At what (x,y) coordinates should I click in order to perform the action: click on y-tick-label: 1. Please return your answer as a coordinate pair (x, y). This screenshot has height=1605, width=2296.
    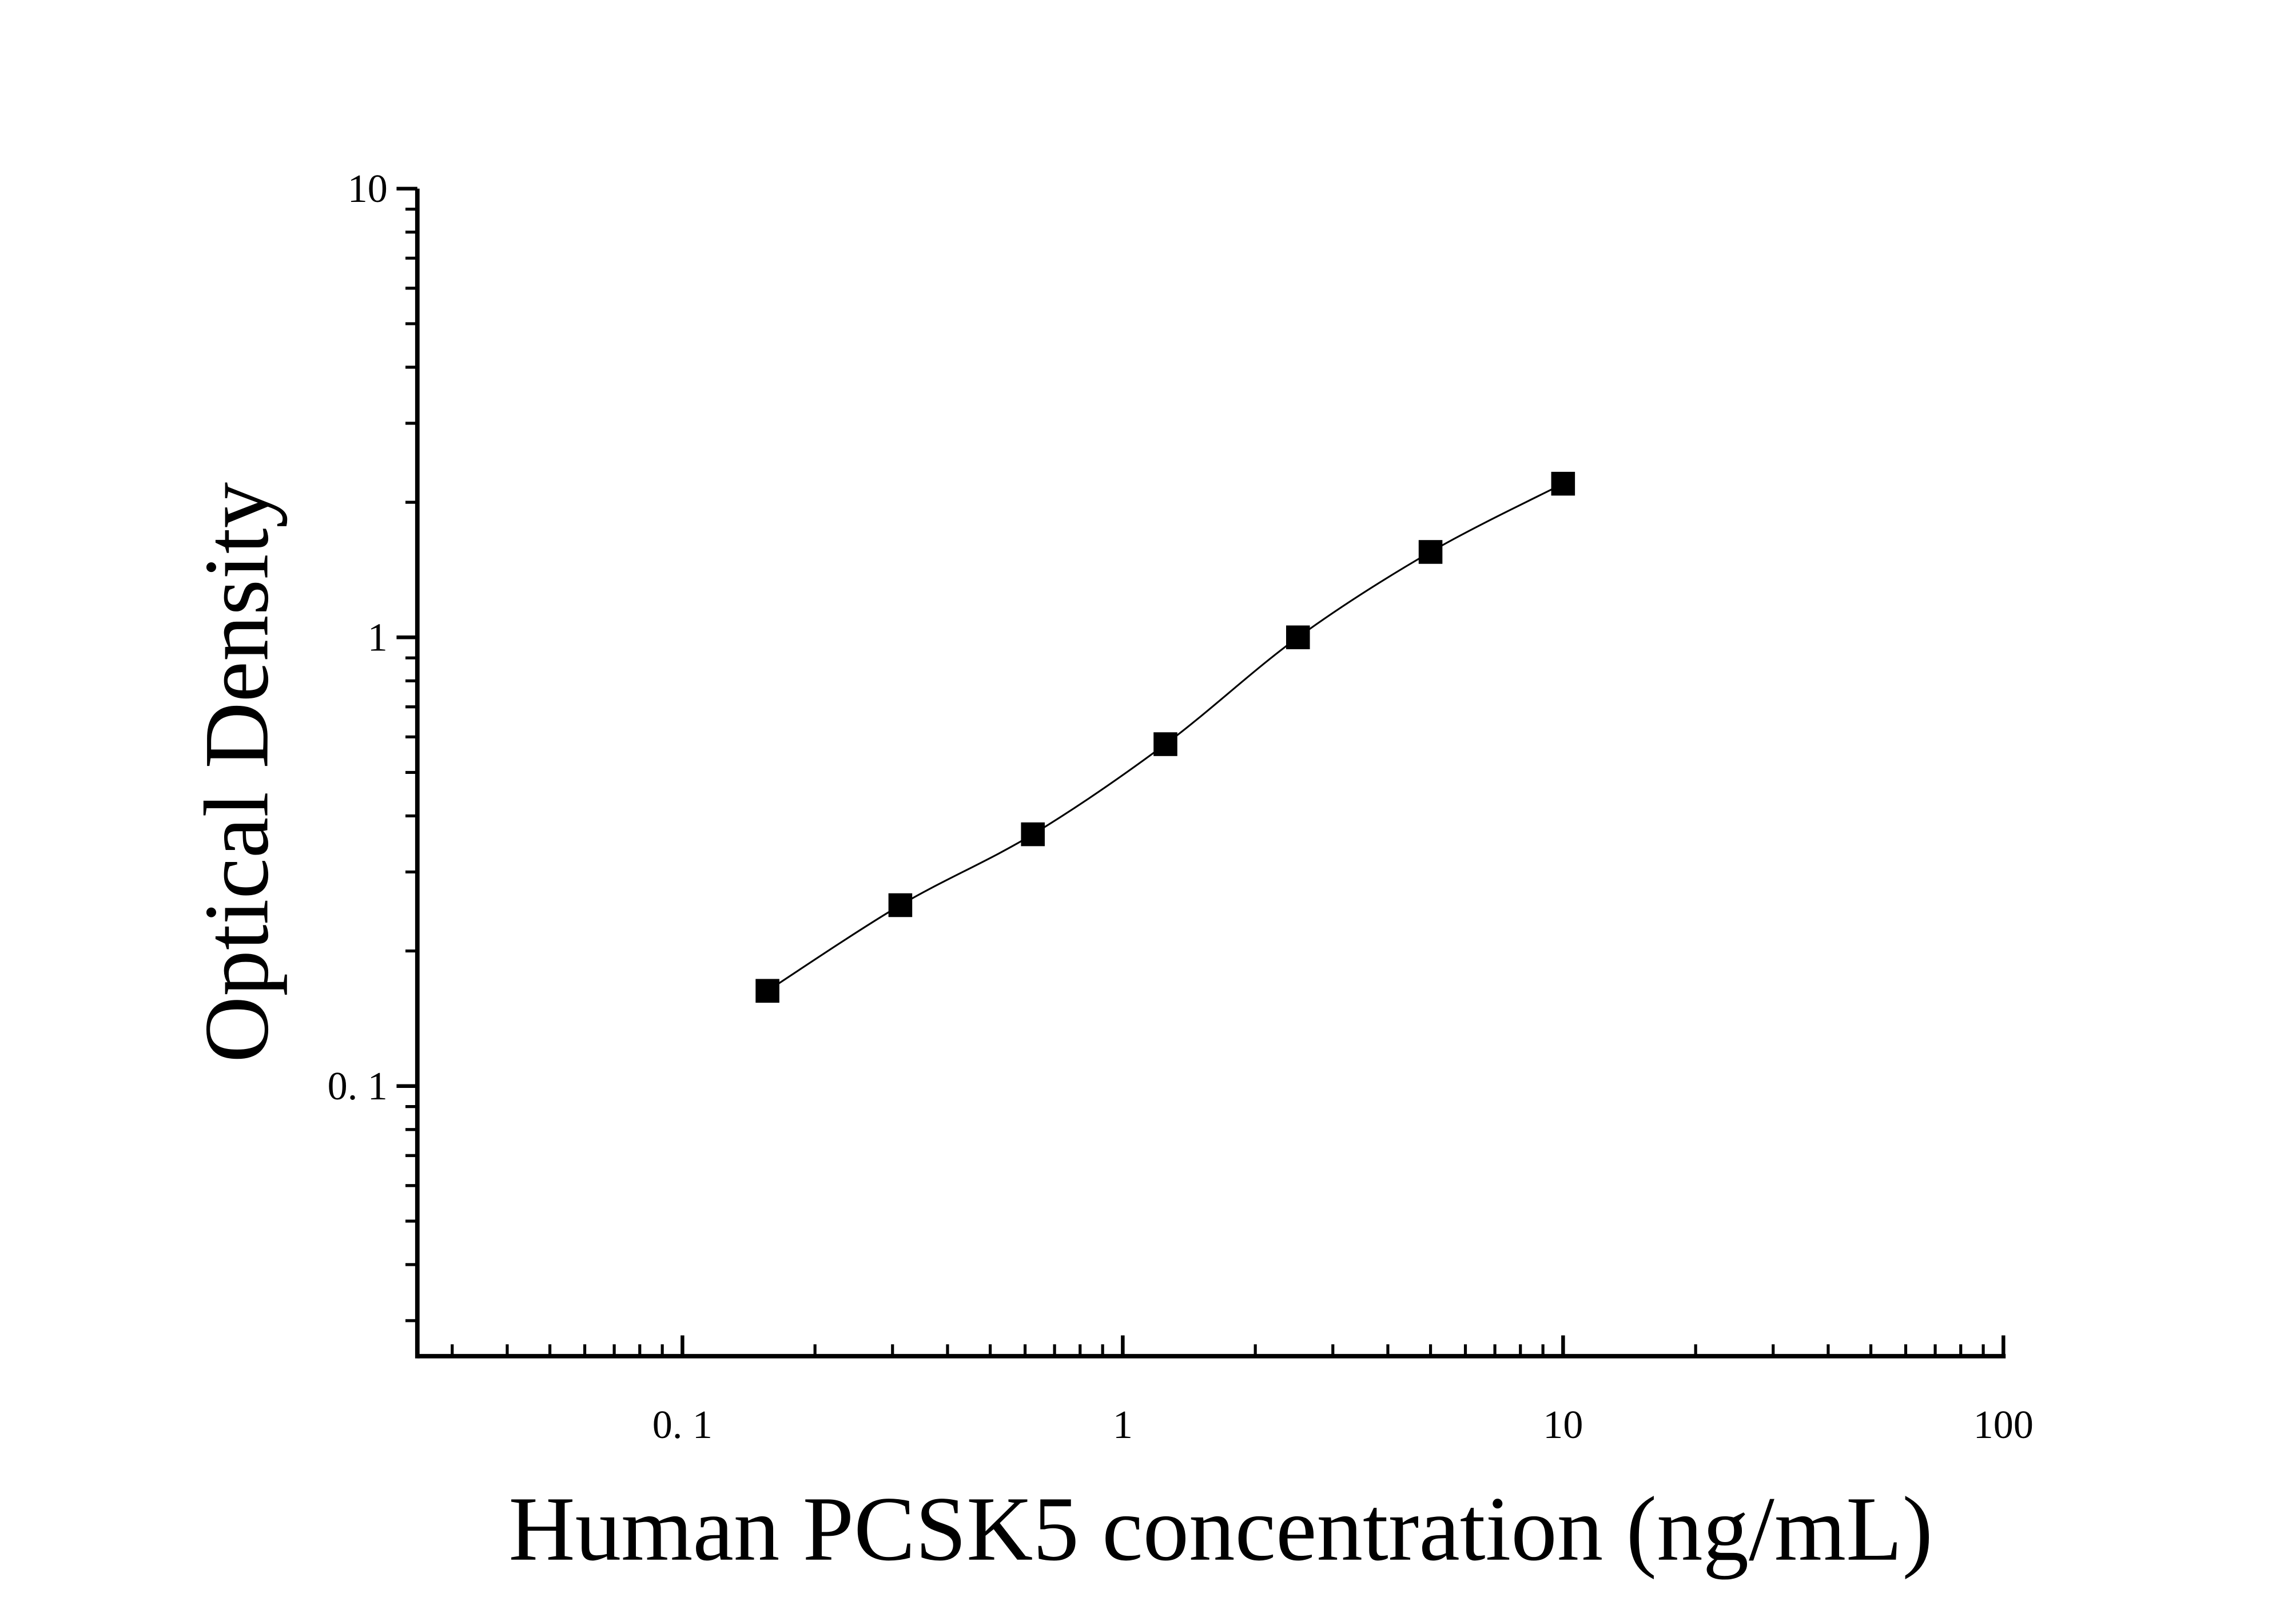
    Looking at the image, I should click on (378, 638).